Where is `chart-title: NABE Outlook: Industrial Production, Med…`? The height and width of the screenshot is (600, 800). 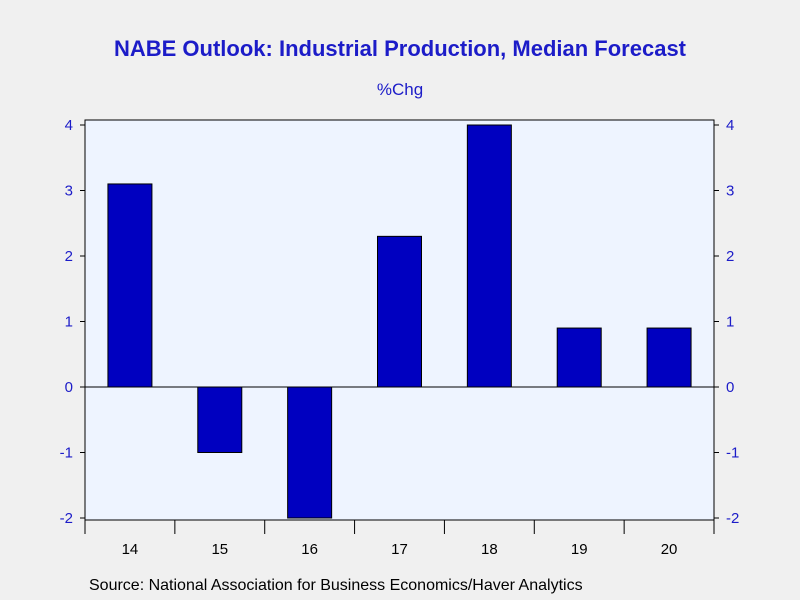
chart-title: NABE Outlook: Industrial Production, Med… is located at coordinates (400, 48).